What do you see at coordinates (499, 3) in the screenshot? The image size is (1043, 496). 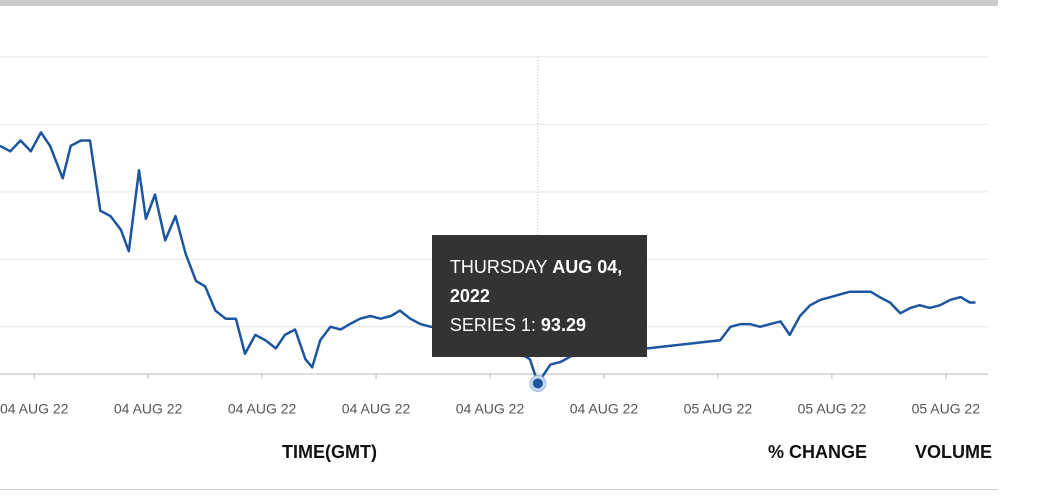 I see `top-bar` at bounding box center [499, 3].